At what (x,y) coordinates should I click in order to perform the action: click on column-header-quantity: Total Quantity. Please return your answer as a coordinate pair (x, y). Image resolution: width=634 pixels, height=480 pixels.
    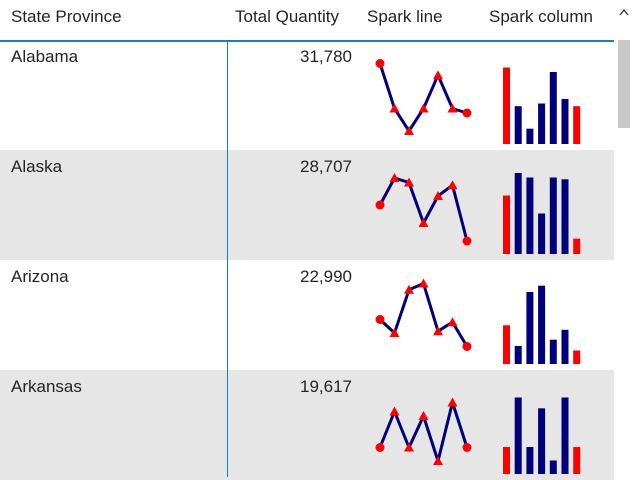
    Looking at the image, I should click on (287, 16).